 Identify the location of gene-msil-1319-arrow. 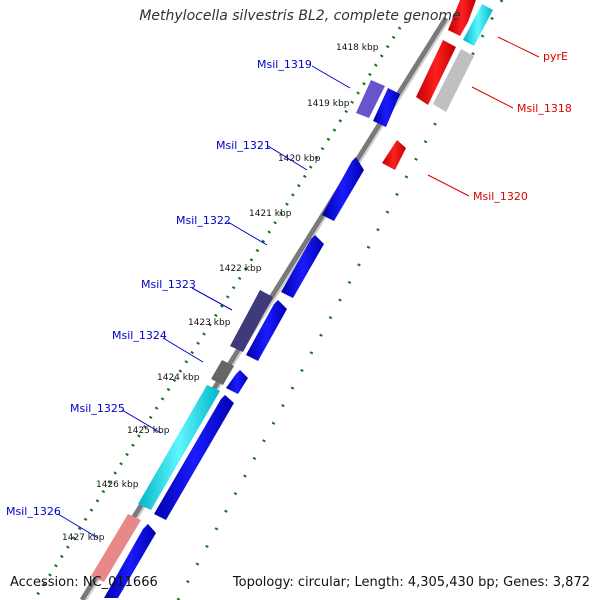
(386, 107).